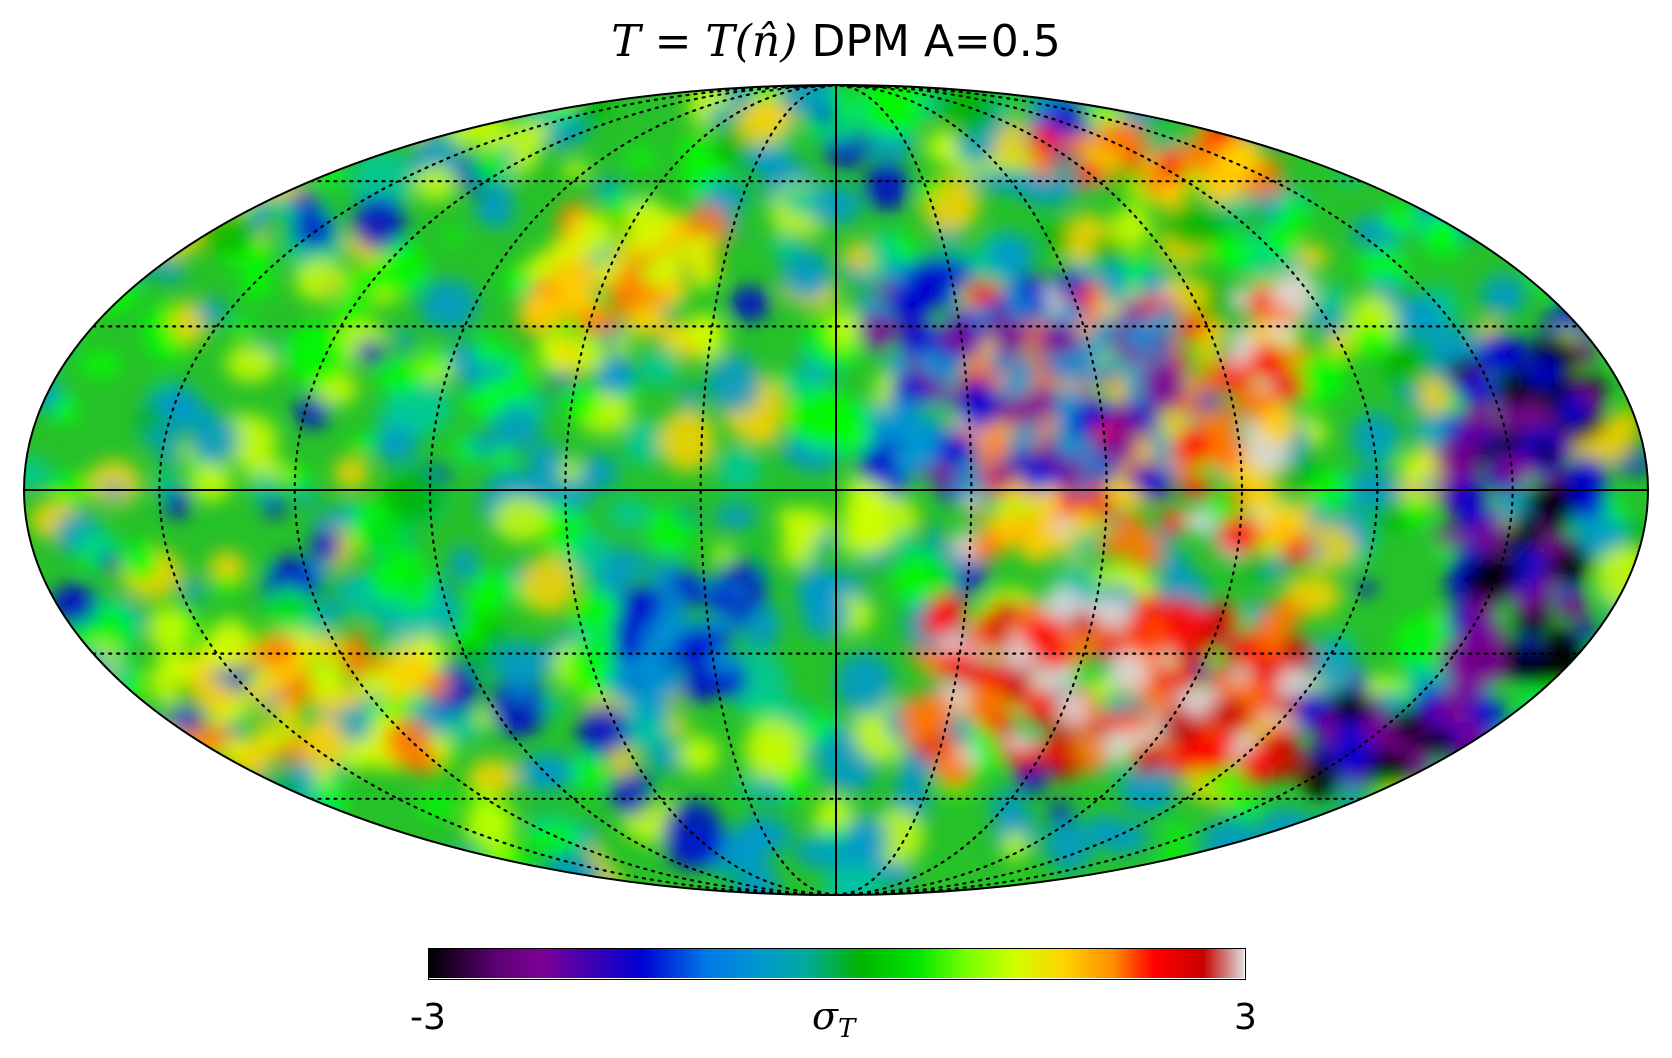 This screenshot has width=1672, height=1058. What do you see at coordinates (768, 490) in the screenshot?
I see `graticule-meridian` at bounding box center [768, 490].